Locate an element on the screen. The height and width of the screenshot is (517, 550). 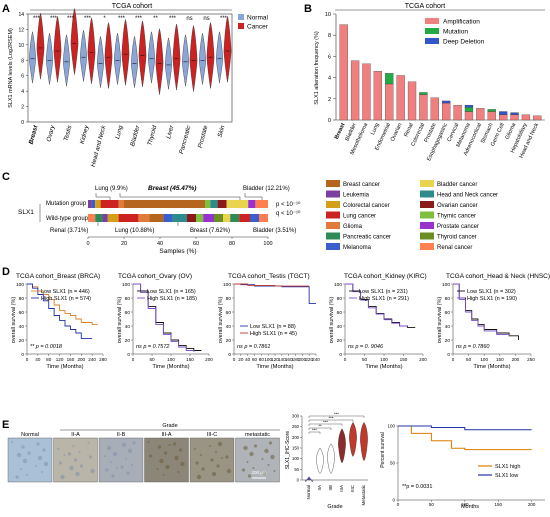
e-km-curve is located at coordinates (465, 428).